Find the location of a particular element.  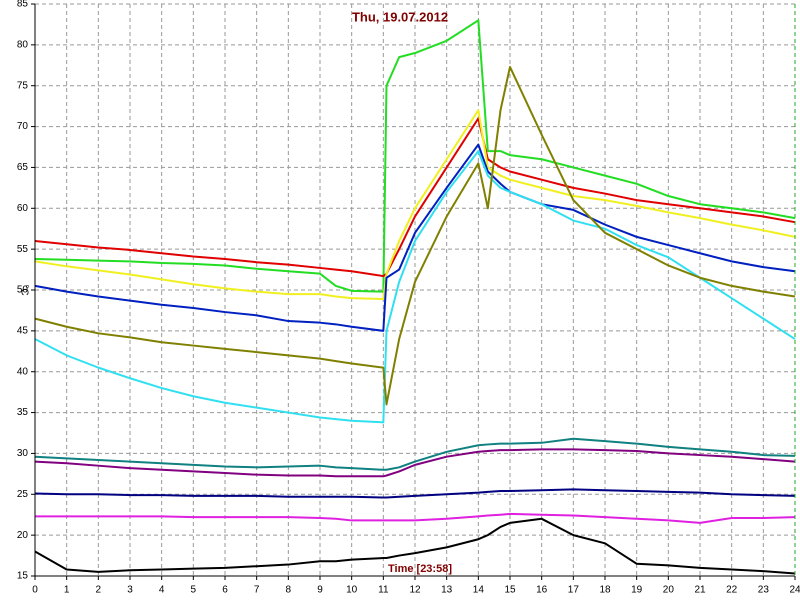

y-tick-label: 30 is located at coordinates (23, 453).